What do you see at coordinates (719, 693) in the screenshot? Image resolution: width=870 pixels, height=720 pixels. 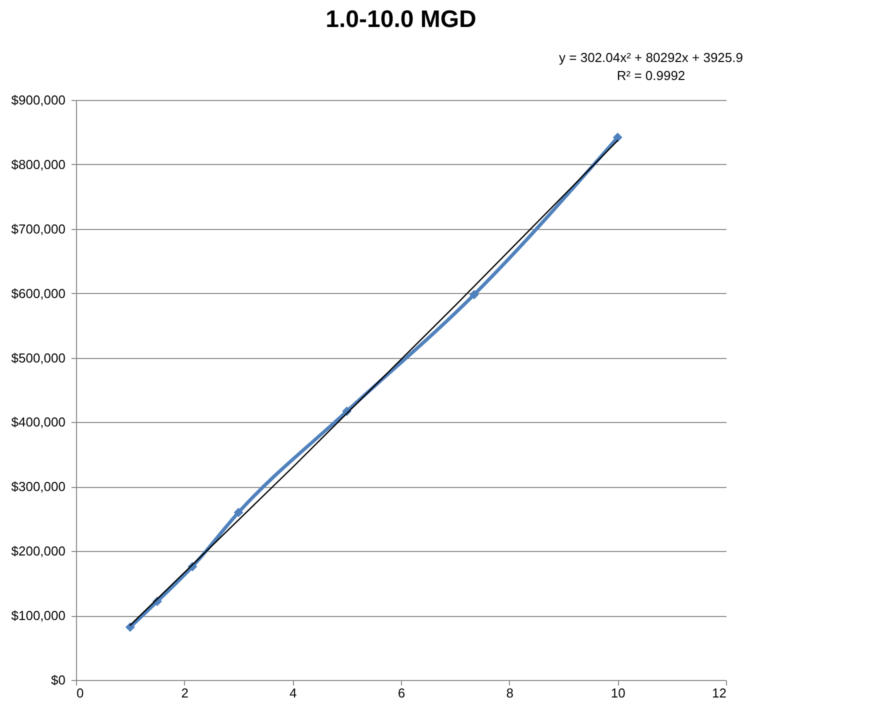 I see `x-tick-label: 12` at bounding box center [719, 693].